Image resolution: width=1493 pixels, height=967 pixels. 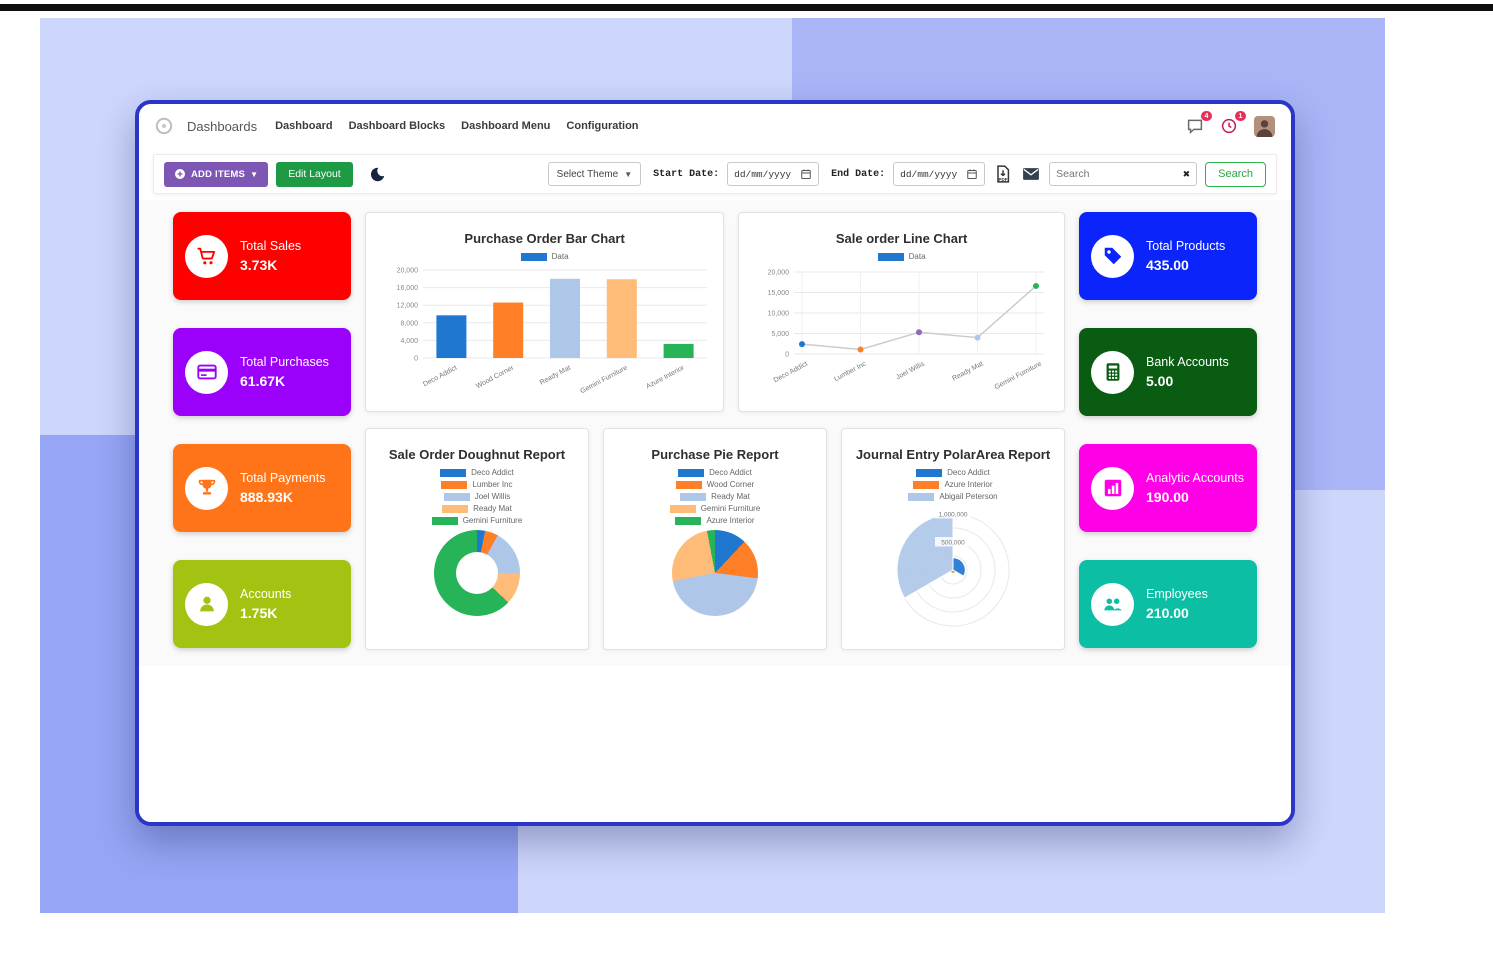 What do you see at coordinates (271, 245) in the screenshot?
I see `kpi-label: Total Sales` at bounding box center [271, 245].